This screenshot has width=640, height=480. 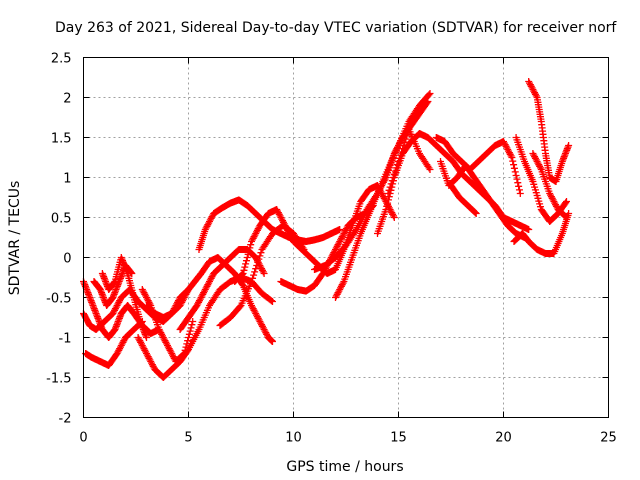 I want to click on y-tick-label: 2, so click(x=67, y=99).